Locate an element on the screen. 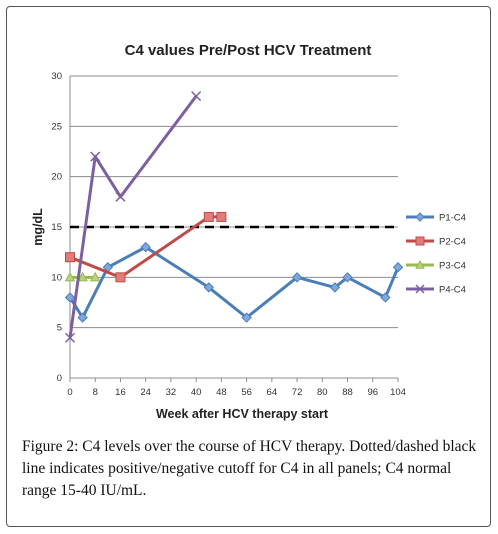  x-tick-label: 96 is located at coordinates (372, 392).